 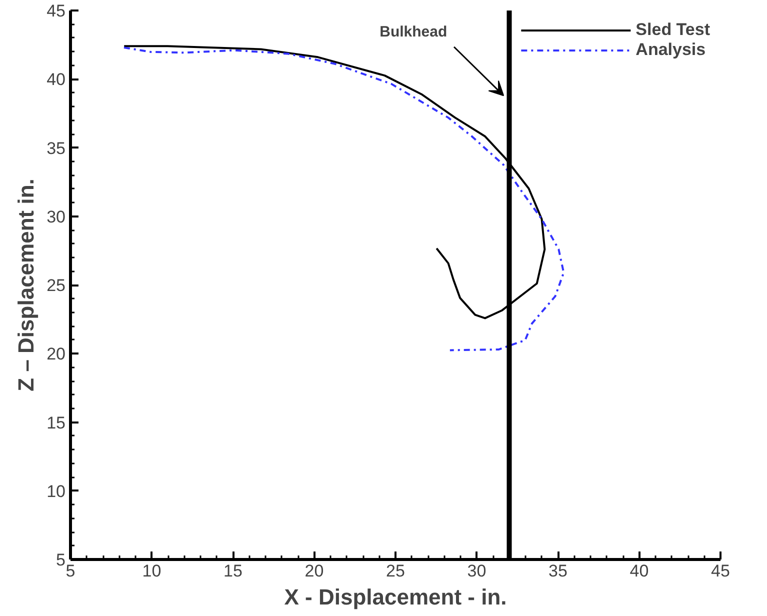 What do you see at coordinates (56, 491) in the screenshot?
I see `y-tick-label: 10` at bounding box center [56, 491].